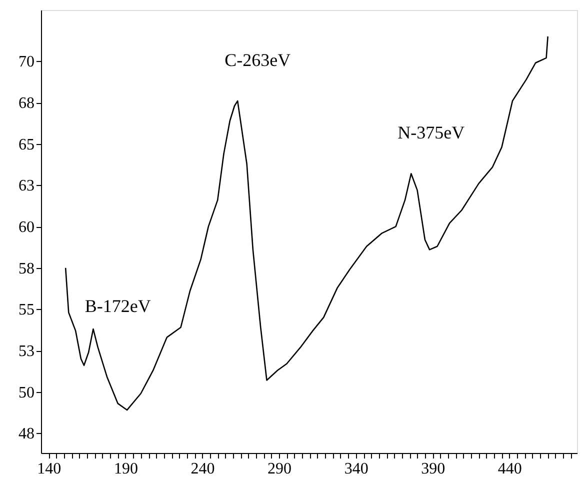 The height and width of the screenshot is (487, 582). I want to click on x-tick-label: 440, so click(510, 469).